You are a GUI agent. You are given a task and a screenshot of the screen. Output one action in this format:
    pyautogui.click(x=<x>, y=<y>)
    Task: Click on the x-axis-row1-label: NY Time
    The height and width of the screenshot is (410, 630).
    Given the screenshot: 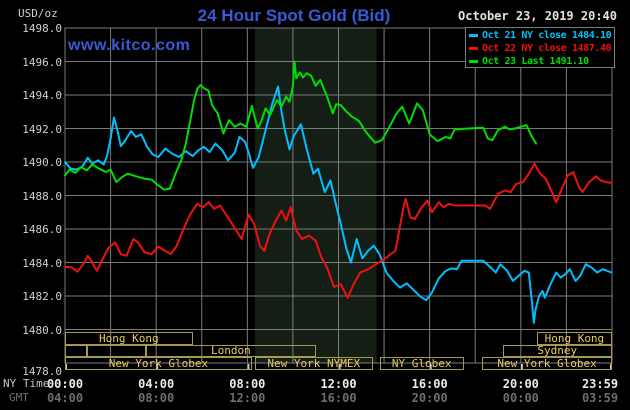 What is the action you would take?
    pyautogui.click(x=26, y=383)
    